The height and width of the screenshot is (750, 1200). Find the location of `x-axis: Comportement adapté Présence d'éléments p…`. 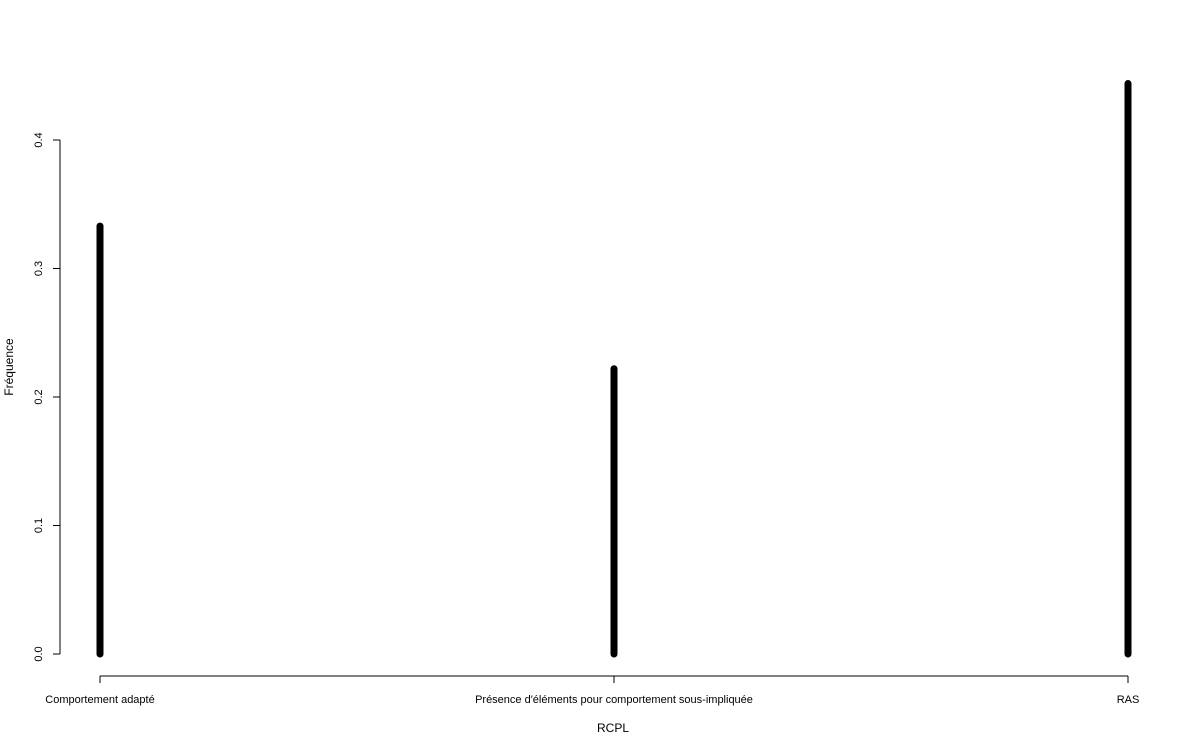

x-axis: Comportement adapté Présence d'éléments p… is located at coordinates (592, 690).